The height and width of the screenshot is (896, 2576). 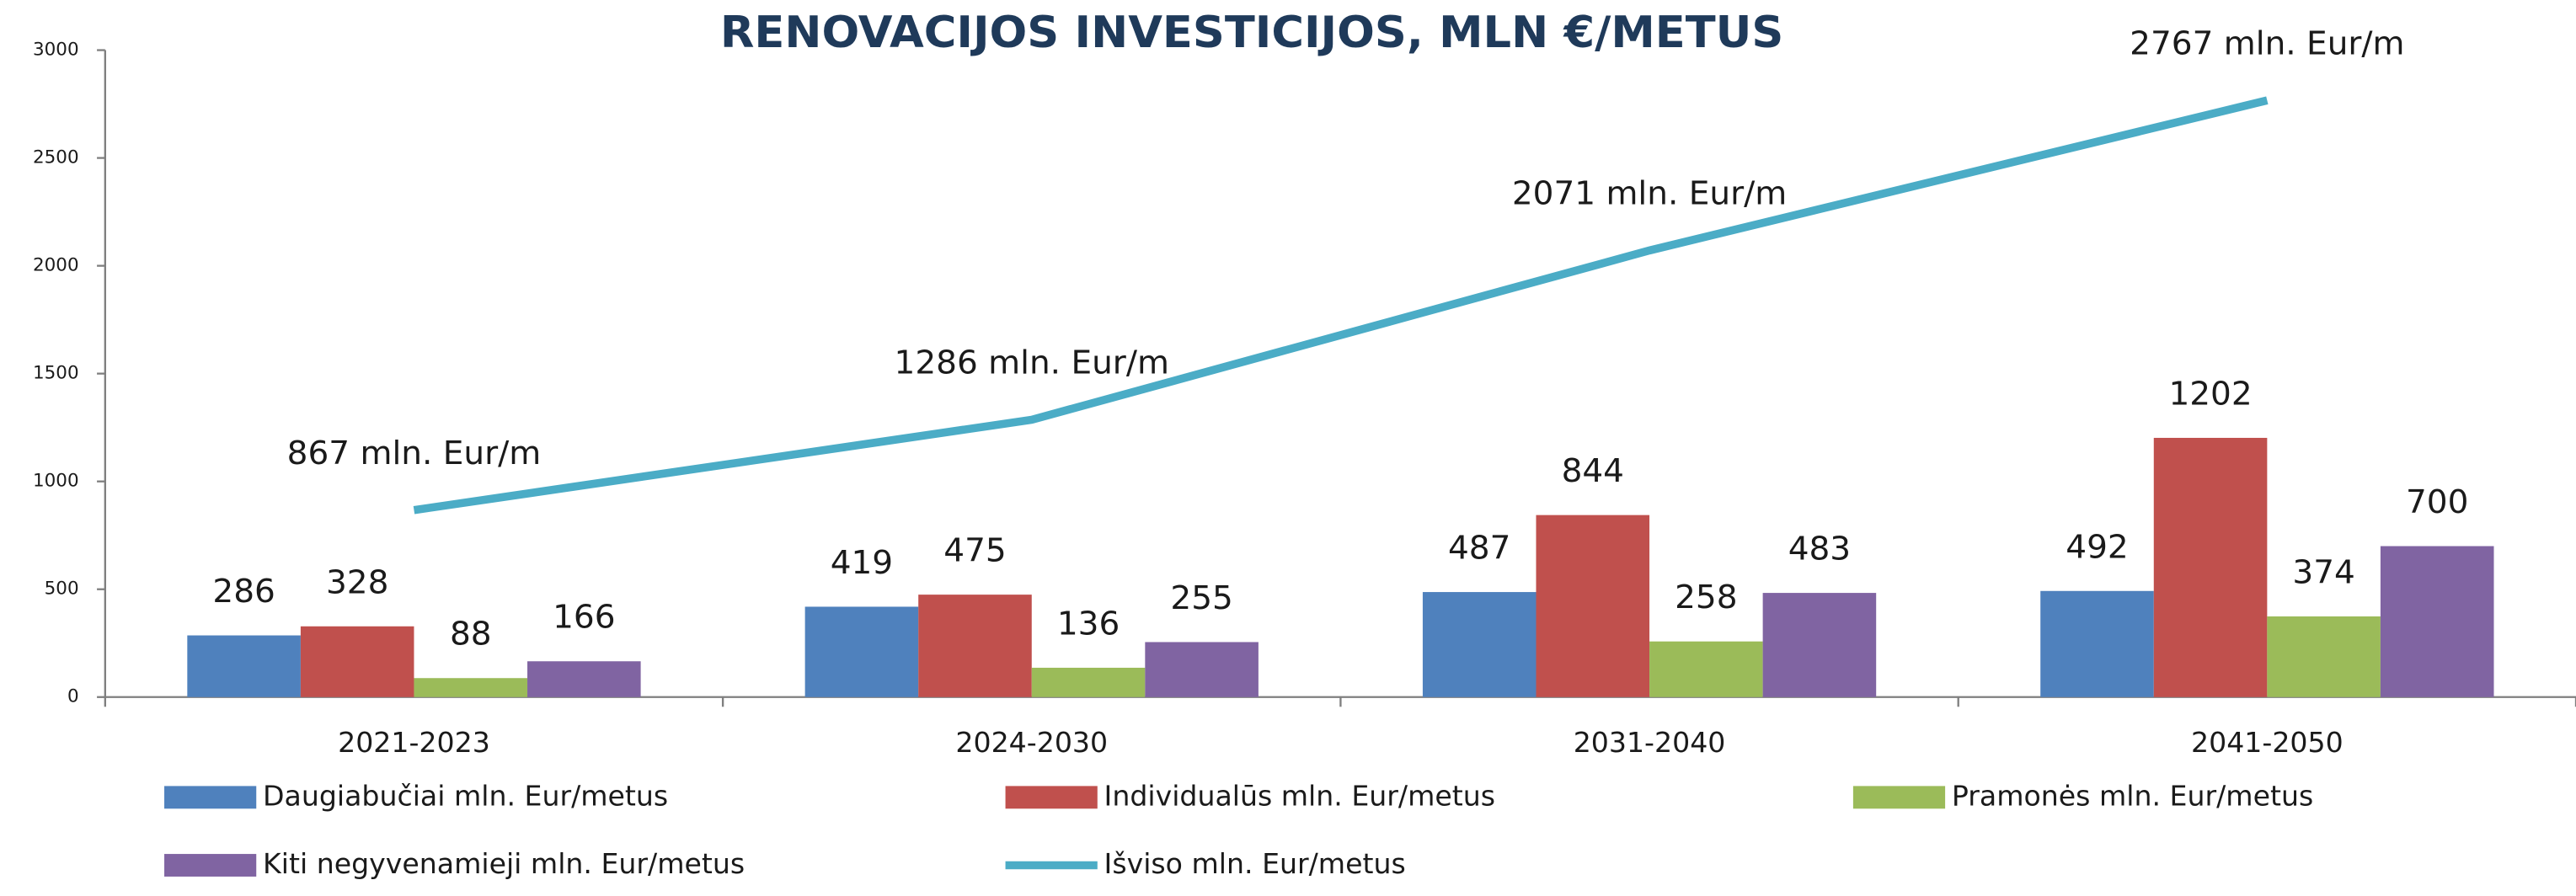 I want to click on y-tick-label: 500, so click(x=62, y=589).